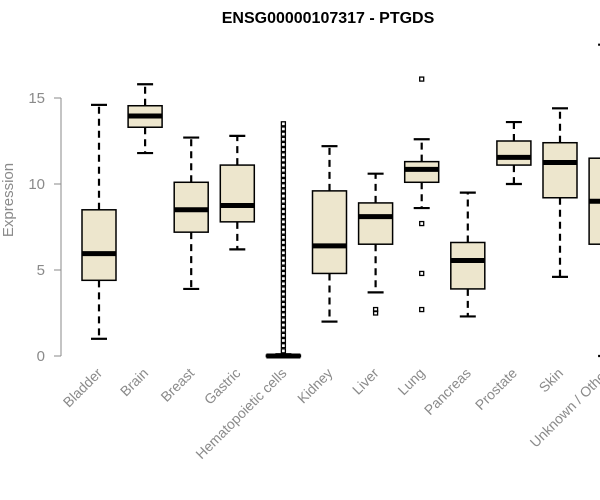  I want to click on x-tick-label: Lung, so click(410, 381).